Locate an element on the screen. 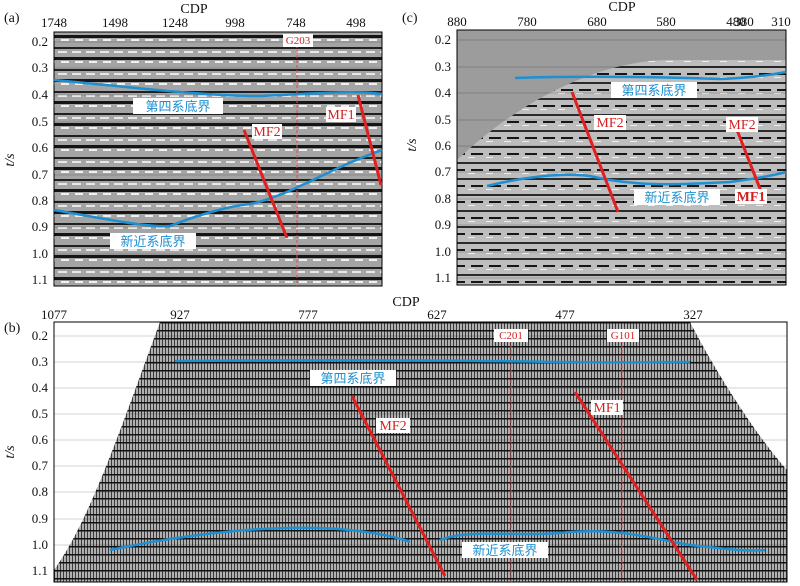 The width and height of the screenshot is (800, 586). fault-label-mf2-b: MF2 is located at coordinates (392, 426).